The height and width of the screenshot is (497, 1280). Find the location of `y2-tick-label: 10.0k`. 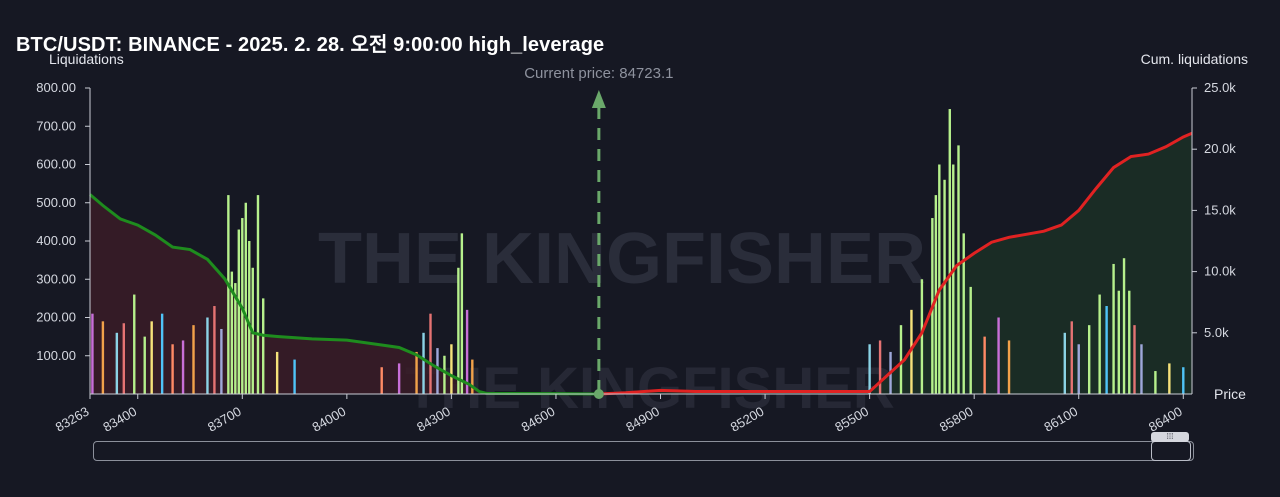

y2-tick-label: 10.0k is located at coordinates (1220, 271).